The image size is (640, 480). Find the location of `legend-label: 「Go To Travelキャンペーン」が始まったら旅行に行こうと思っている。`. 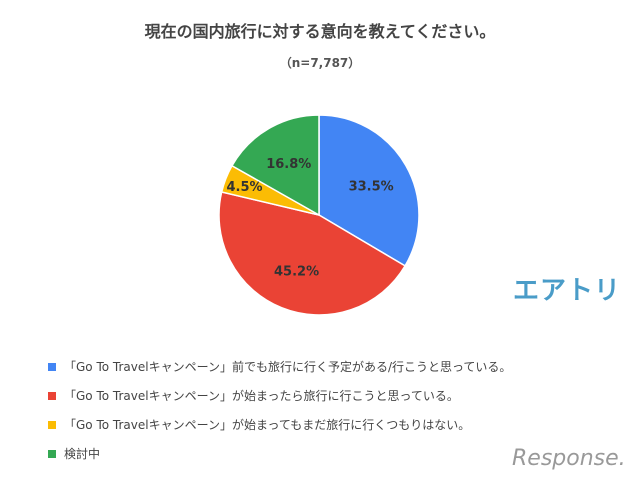

legend-label: 「Go To Travelキャンペーン」が始まったら旅行に行こうと思っている。 is located at coordinates (261, 396).